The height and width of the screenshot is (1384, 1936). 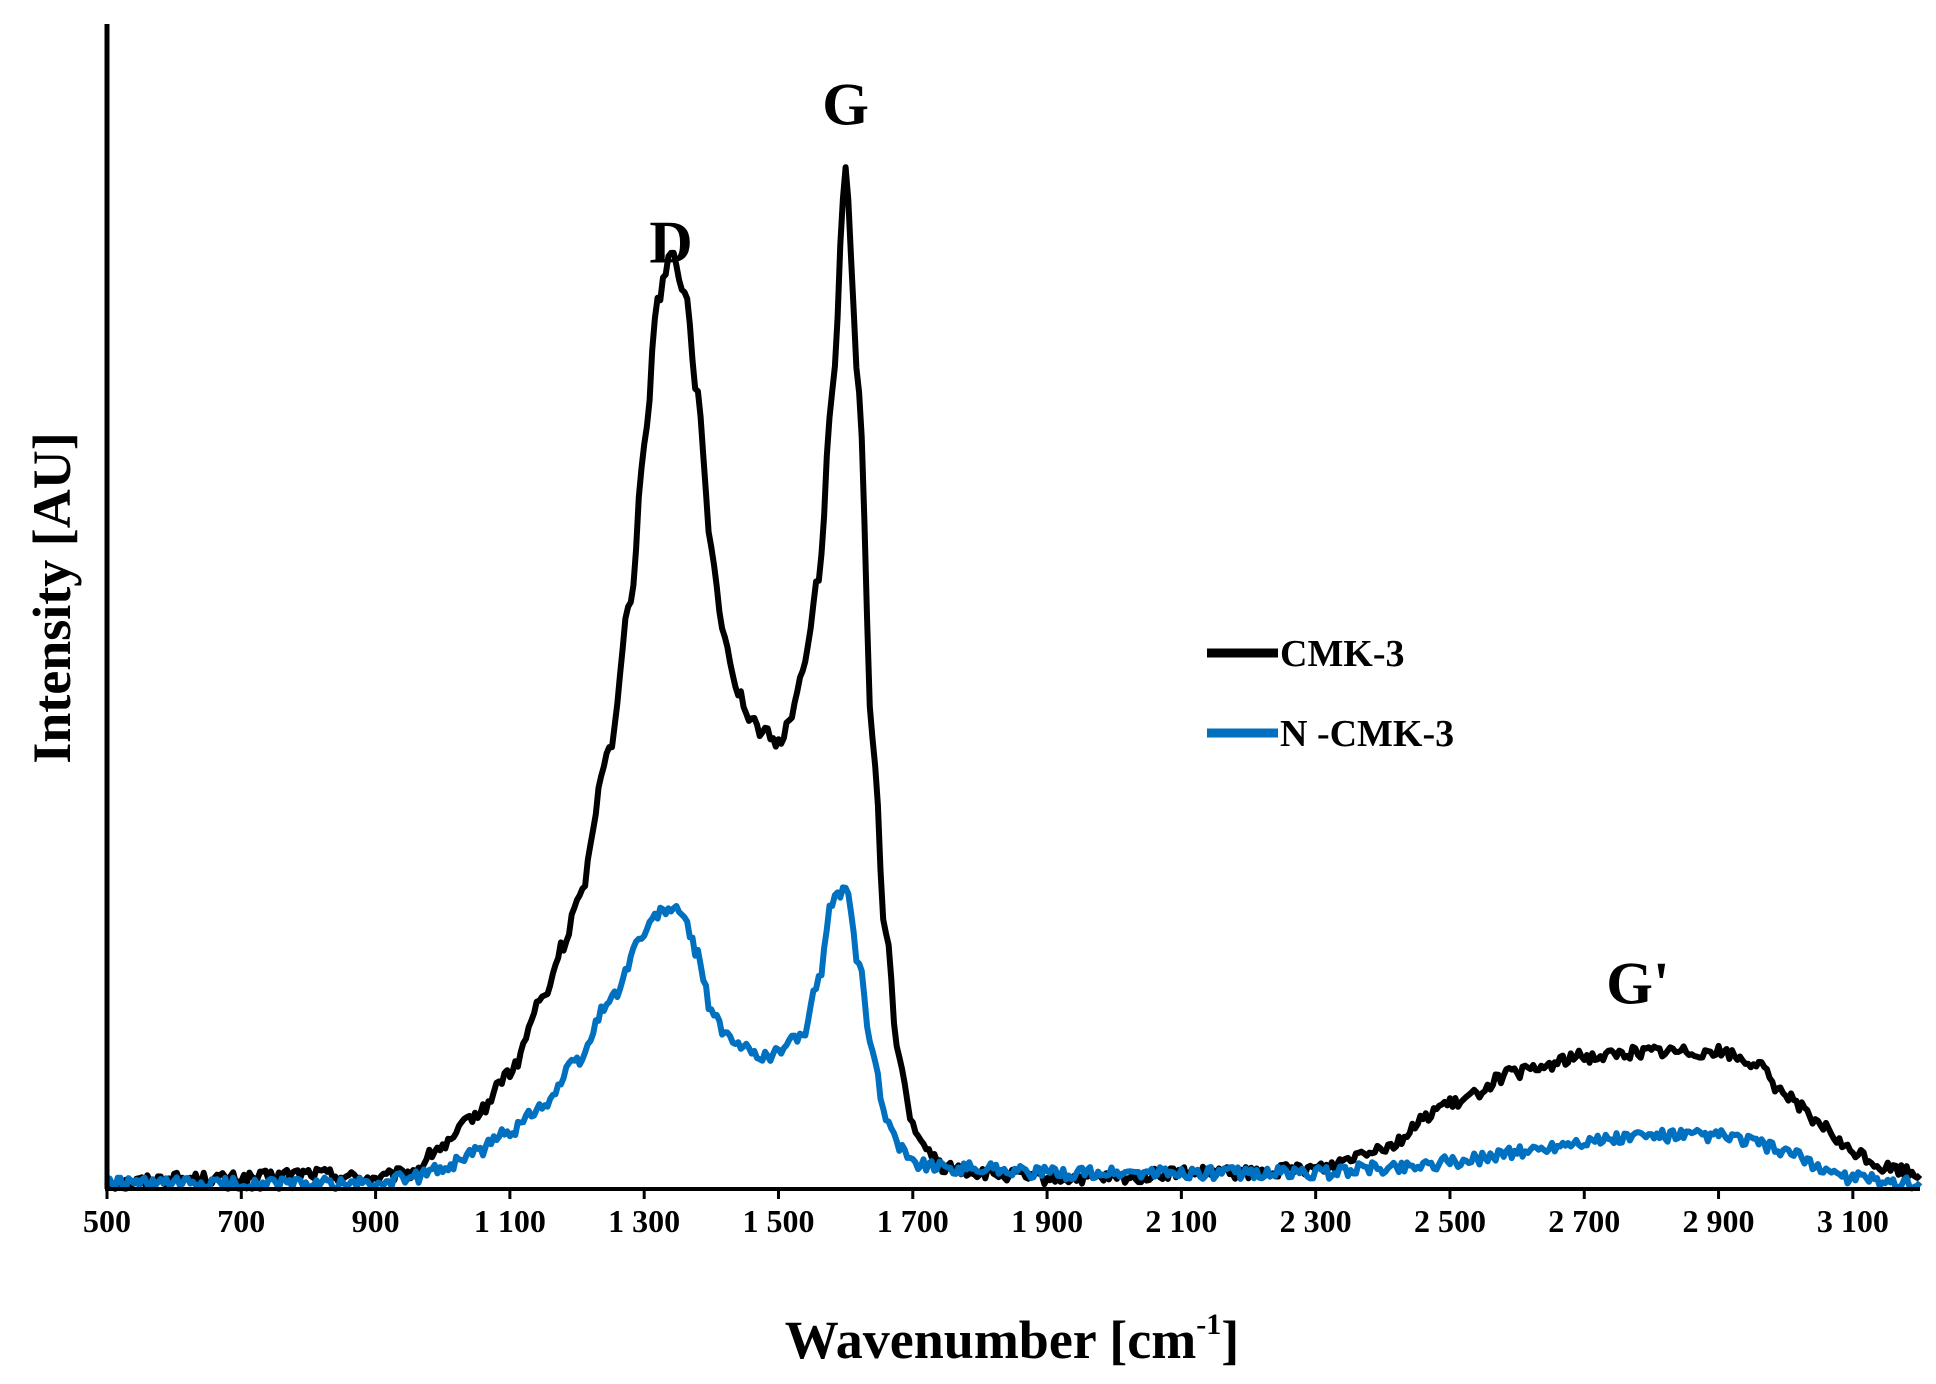 I want to click on x-tick-label: 2 100, so click(x=1181, y=1221).